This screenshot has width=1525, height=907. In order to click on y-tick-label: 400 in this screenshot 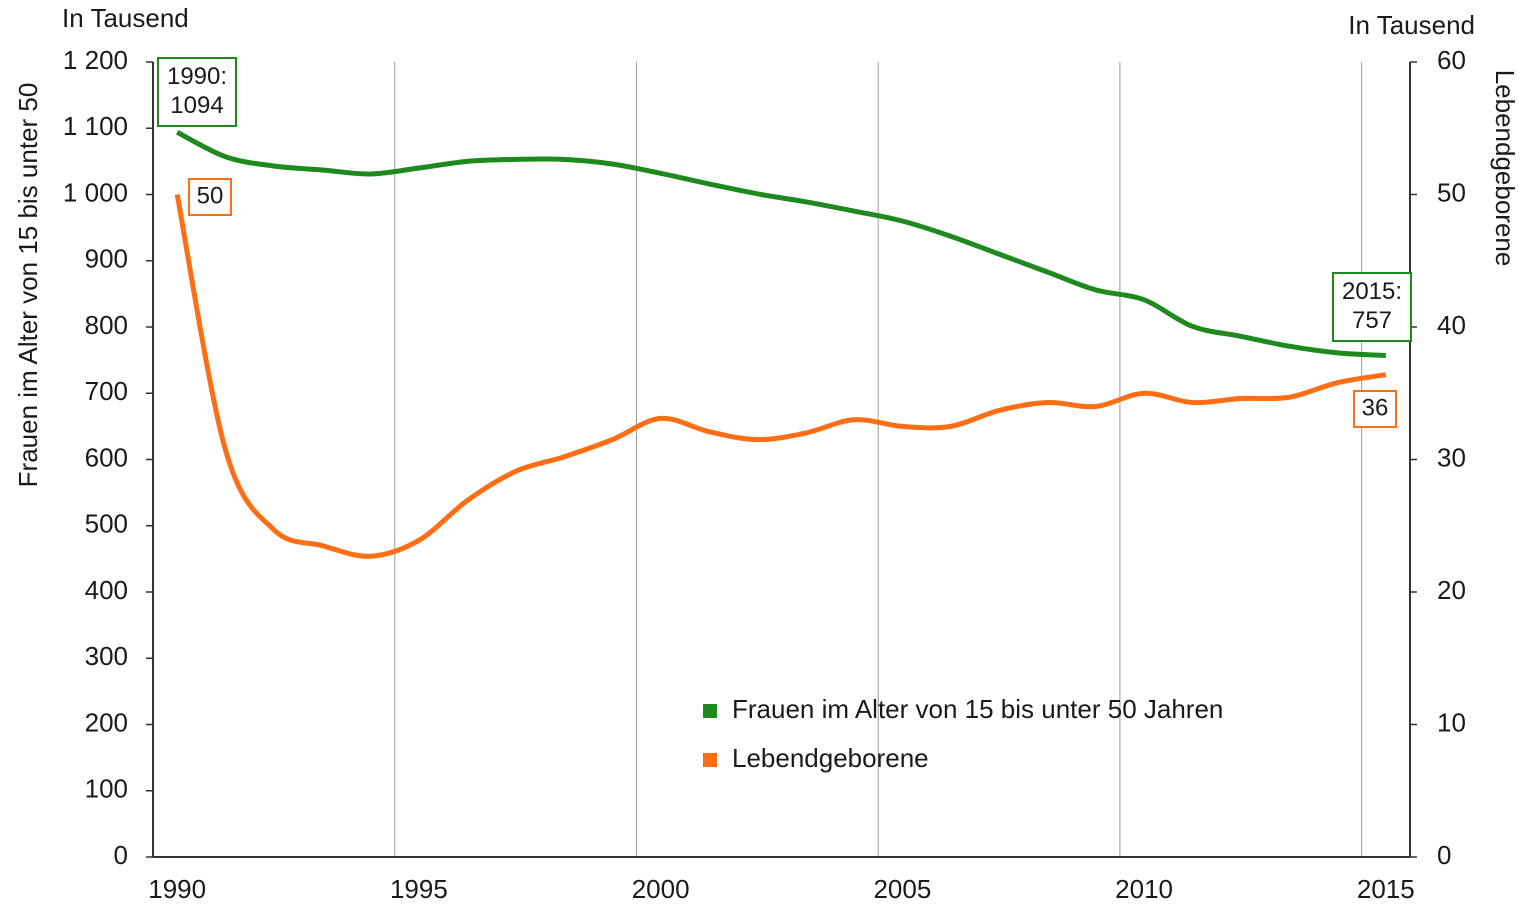, I will do `click(106, 590)`.